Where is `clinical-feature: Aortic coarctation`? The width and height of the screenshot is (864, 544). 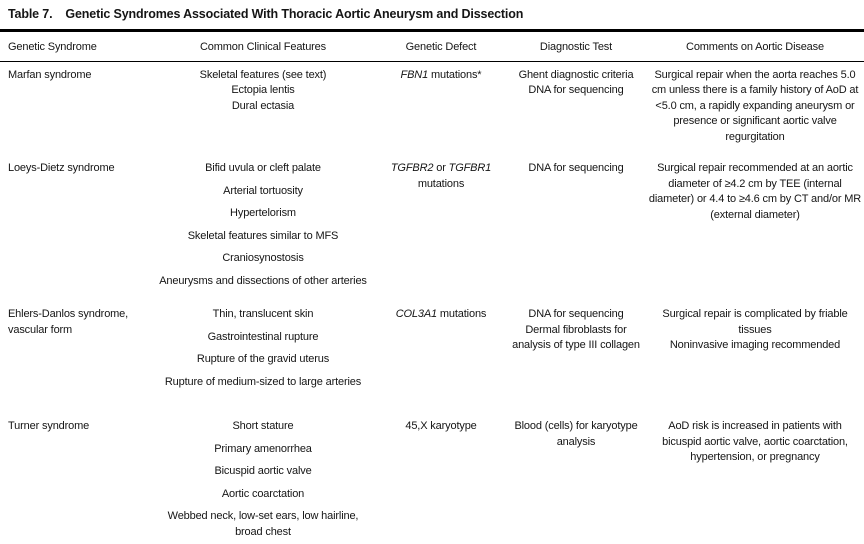
clinical-feature: Aortic coarctation is located at coordinates (263, 495).